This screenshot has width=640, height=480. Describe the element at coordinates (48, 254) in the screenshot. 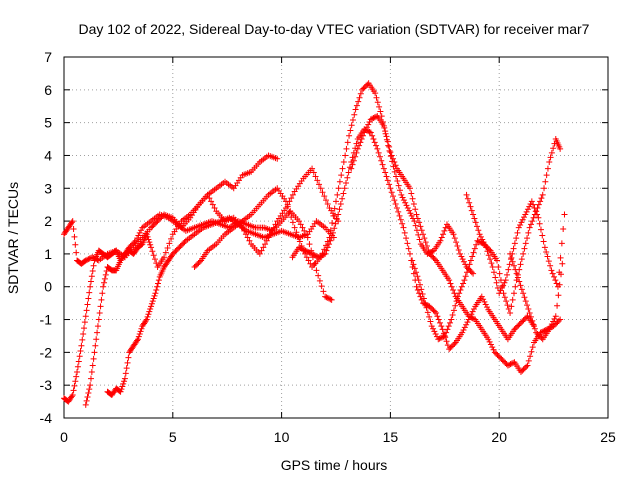

I see `y-tick-label: 1` at that location.